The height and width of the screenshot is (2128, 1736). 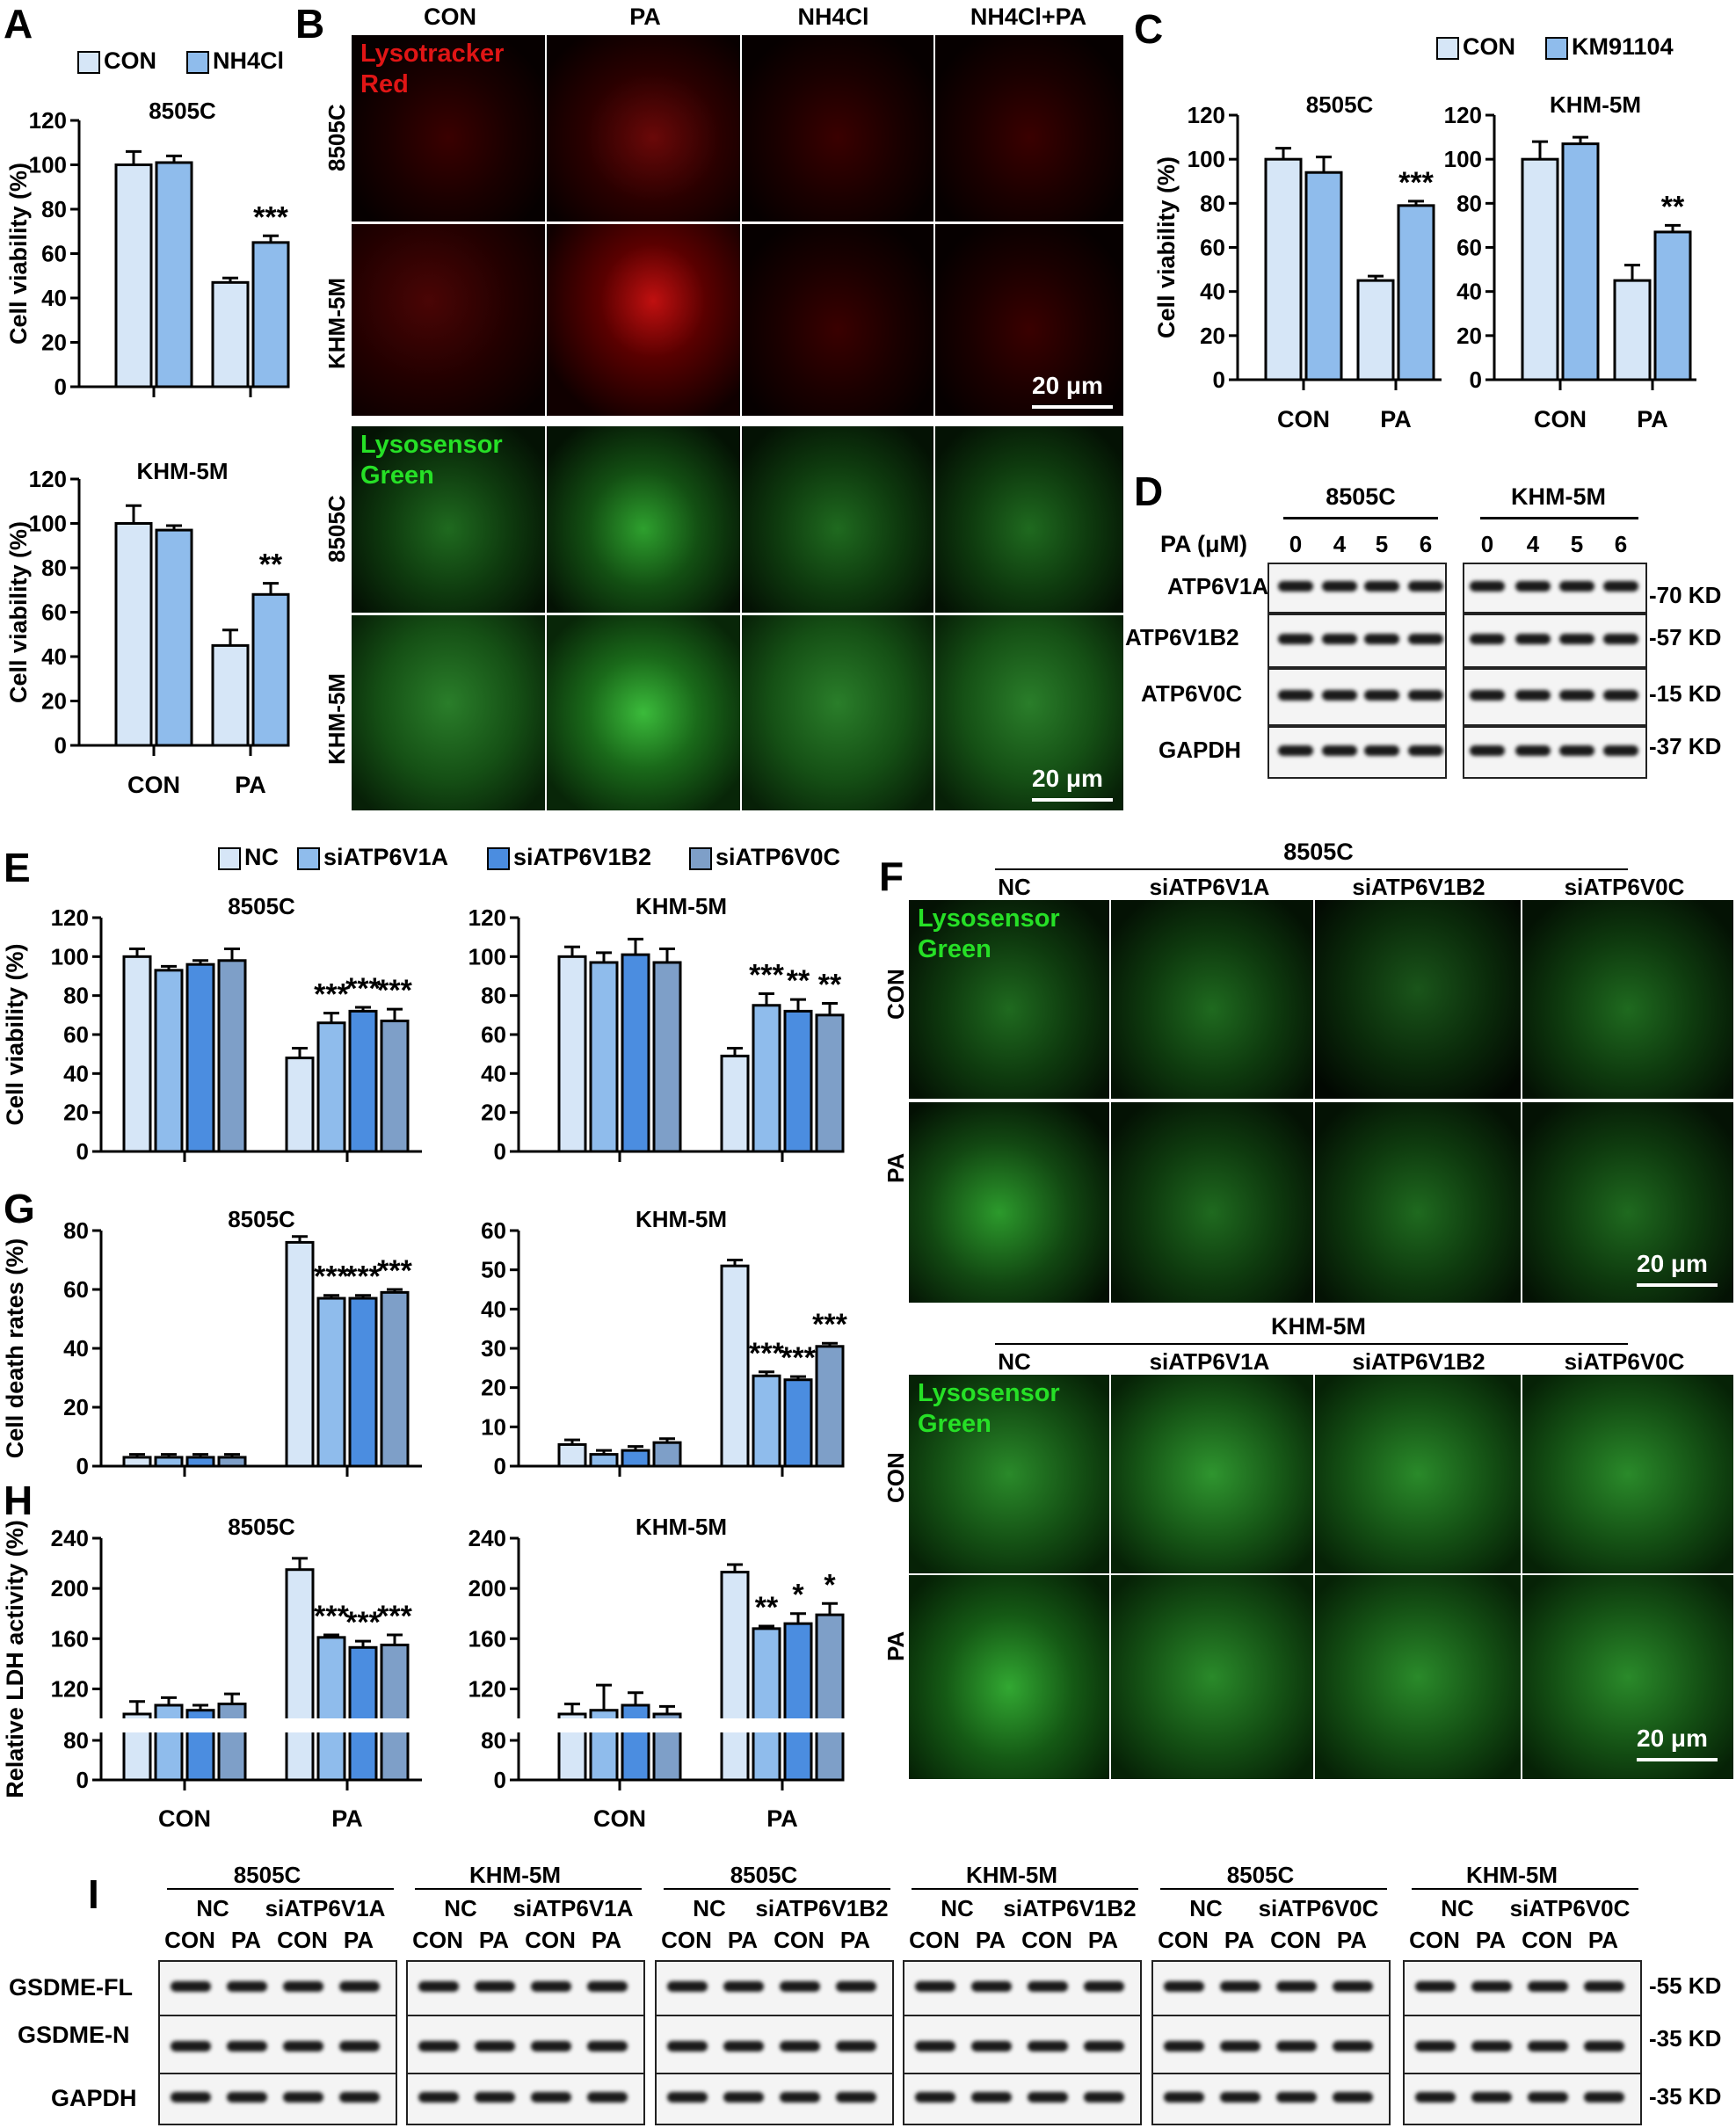 What do you see at coordinates (1556, 48) in the screenshot?
I see `legend-swatch-km` at bounding box center [1556, 48].